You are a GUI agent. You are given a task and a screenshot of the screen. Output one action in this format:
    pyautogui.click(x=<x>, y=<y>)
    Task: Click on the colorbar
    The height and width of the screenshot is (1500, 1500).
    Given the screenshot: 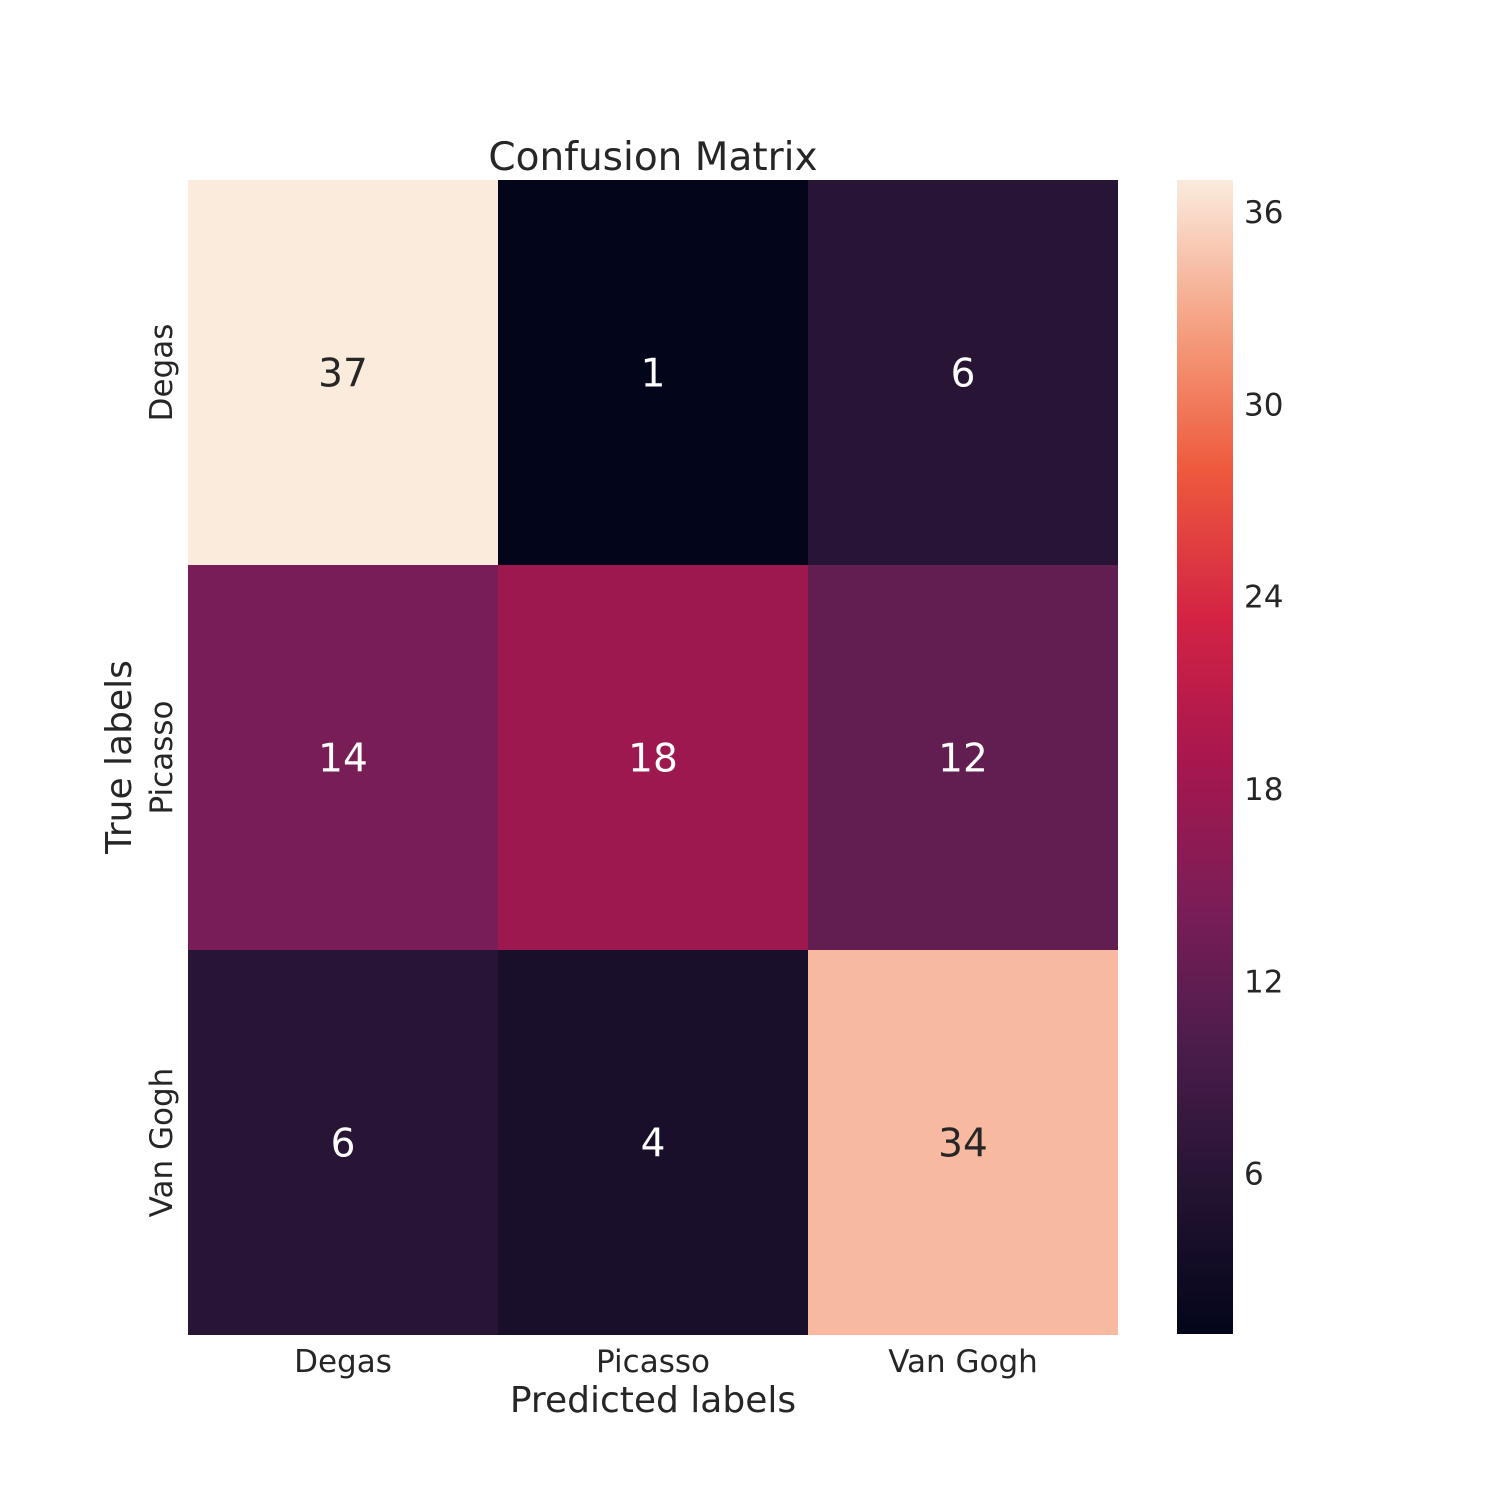 What is the action you would take?
    pyautogui.click(x=1205, y=757)
    